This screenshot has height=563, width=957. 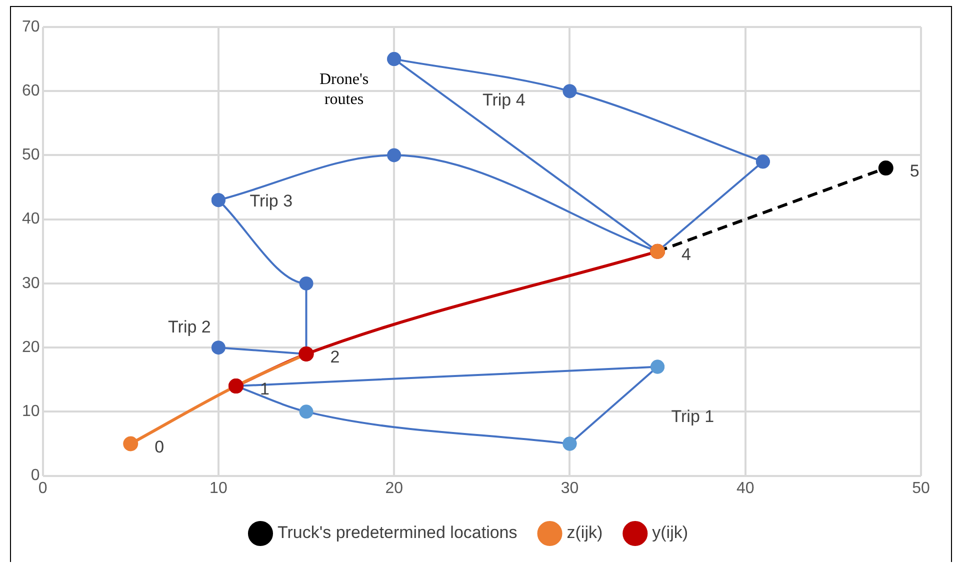 I want to click on legend-label: y(ijk), so click(x=670, y=532).